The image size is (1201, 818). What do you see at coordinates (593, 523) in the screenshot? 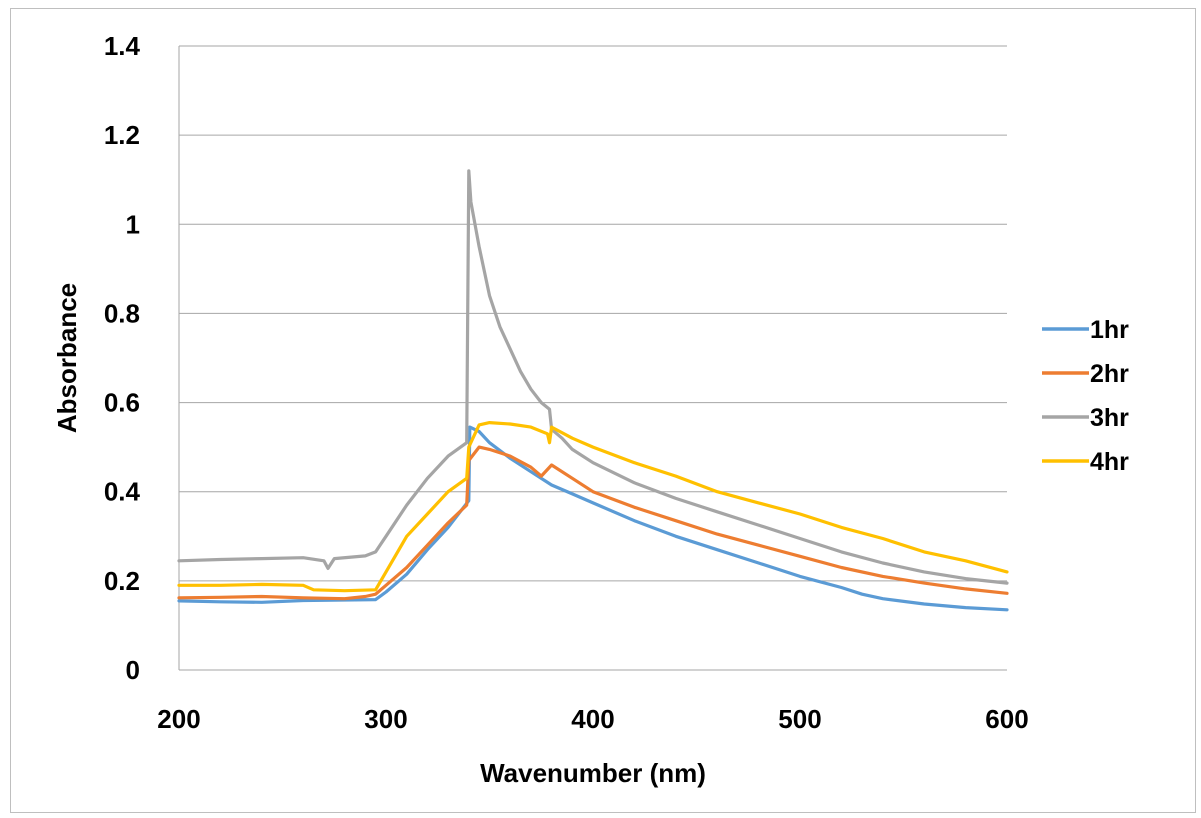
I see `series-line-2hr` at bounding box center [593, 523].